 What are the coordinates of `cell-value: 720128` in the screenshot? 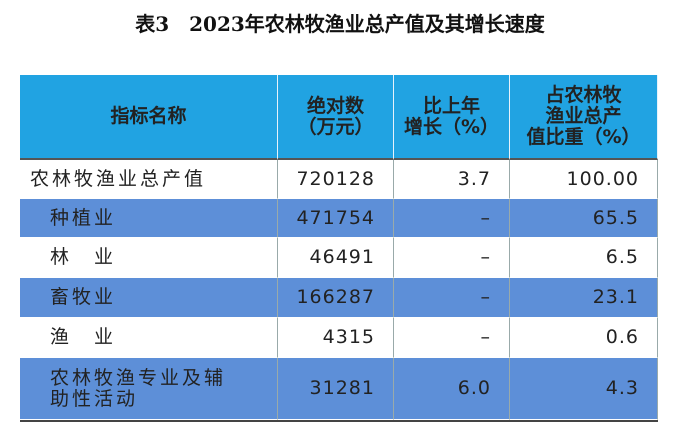 It's located at (336, 179).